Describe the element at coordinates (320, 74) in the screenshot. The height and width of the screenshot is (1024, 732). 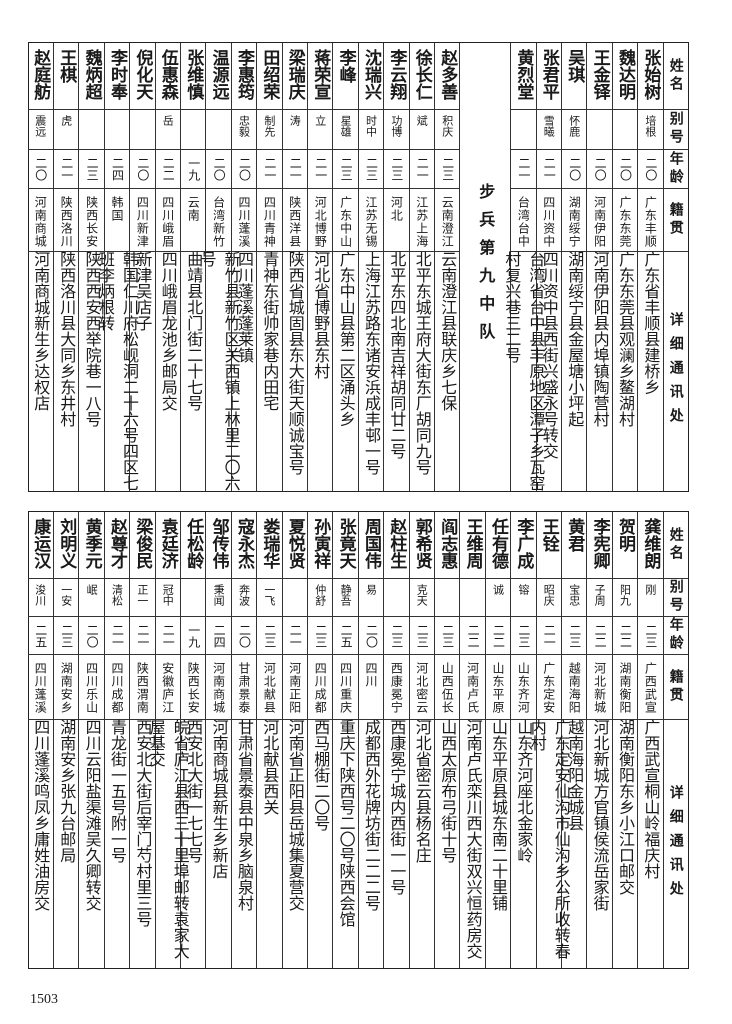
I see `person-name: 蒋荣宣` at that location.